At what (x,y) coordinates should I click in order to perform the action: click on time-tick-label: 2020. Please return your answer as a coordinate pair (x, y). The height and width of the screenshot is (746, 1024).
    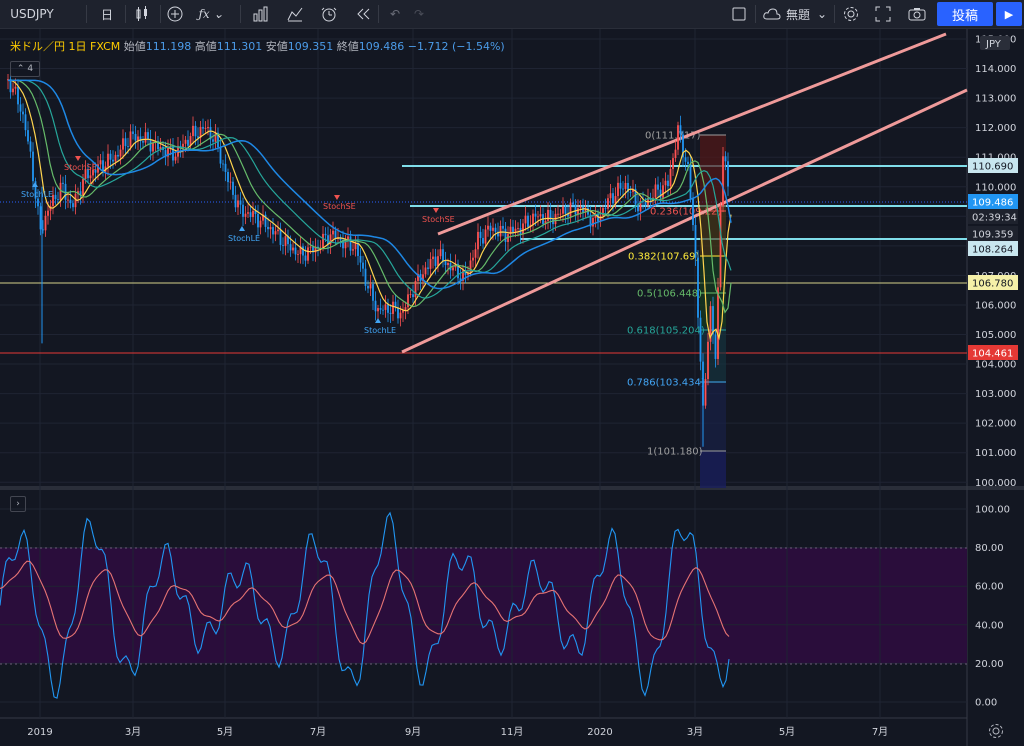
    Looking at the image, I should click on (599, 732).